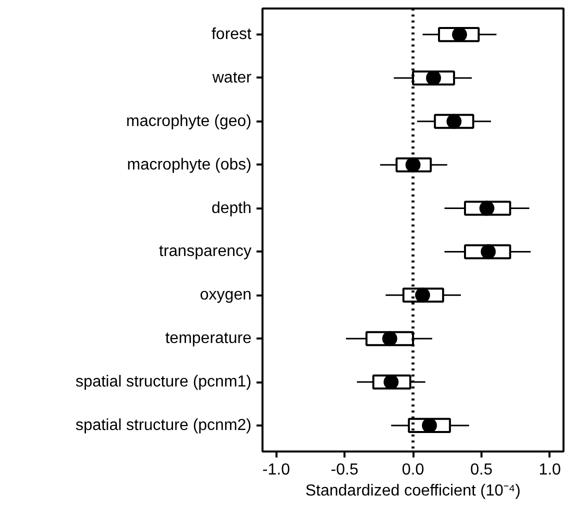 The width and height of the screenshot is (567, 521). What do you see at coordinates (226, 295) in the screenshot?
I see `y-tick-label: oxygen` at bounding box center [226, 295].